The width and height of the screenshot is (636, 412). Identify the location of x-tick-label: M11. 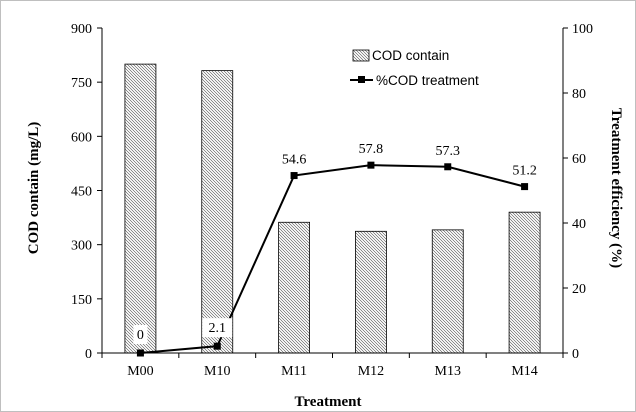
(294, 371).